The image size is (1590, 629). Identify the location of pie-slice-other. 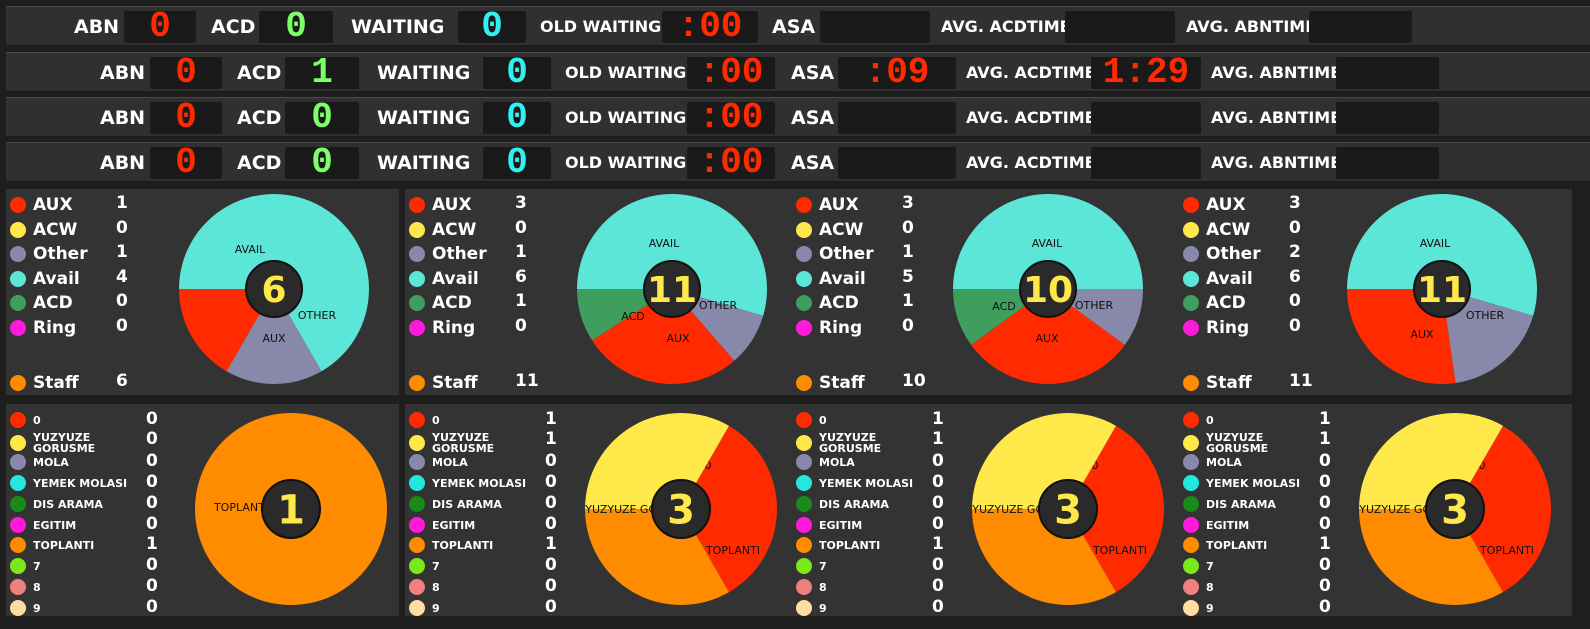
(718, 325).